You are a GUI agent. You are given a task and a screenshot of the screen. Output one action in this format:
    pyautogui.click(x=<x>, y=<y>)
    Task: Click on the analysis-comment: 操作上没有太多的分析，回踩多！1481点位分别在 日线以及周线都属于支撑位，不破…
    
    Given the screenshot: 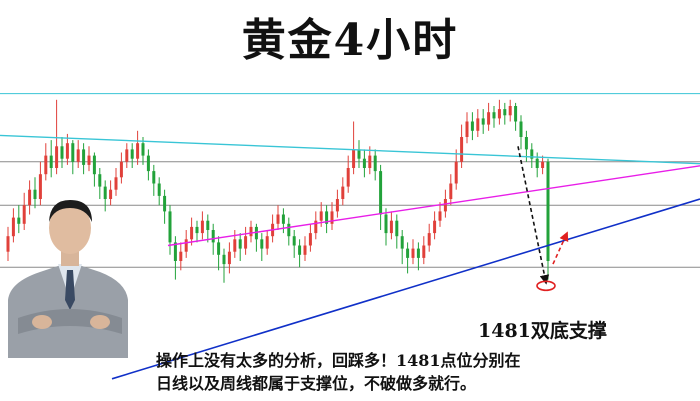 What is the action you would take?
    pyautogui.click(x=426, y=372)
    